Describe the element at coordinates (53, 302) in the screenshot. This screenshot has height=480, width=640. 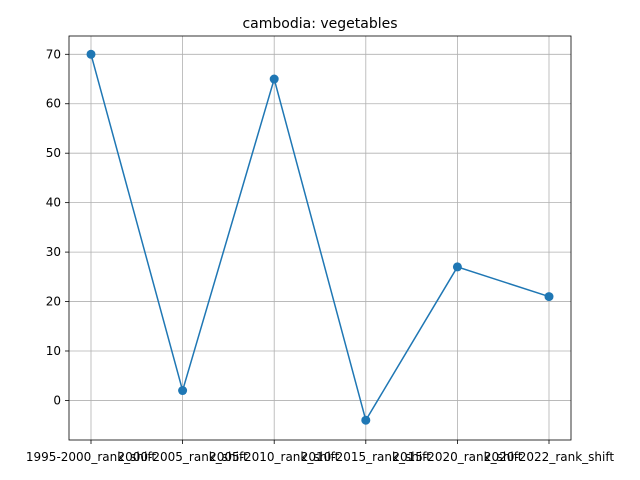
I see `y-tick-label: 20` at that location.